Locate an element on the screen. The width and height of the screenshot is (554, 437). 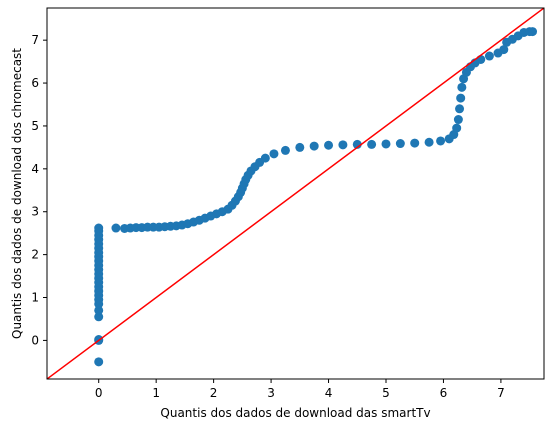
x-tick-label: 1 is located at coordinates (156, 393).